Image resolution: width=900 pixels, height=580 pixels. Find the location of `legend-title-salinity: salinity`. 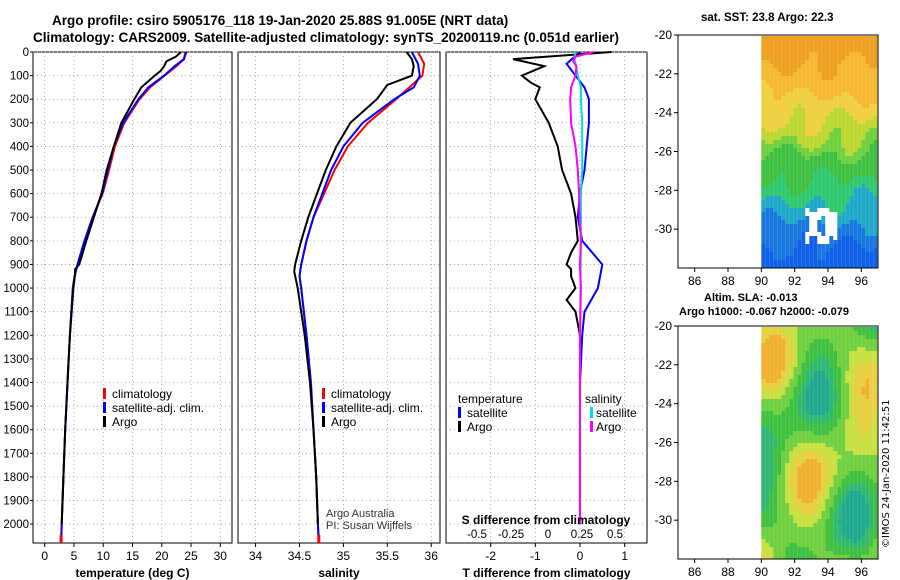

legend-title-salinity: salinity is located at coordinates (603, 399).